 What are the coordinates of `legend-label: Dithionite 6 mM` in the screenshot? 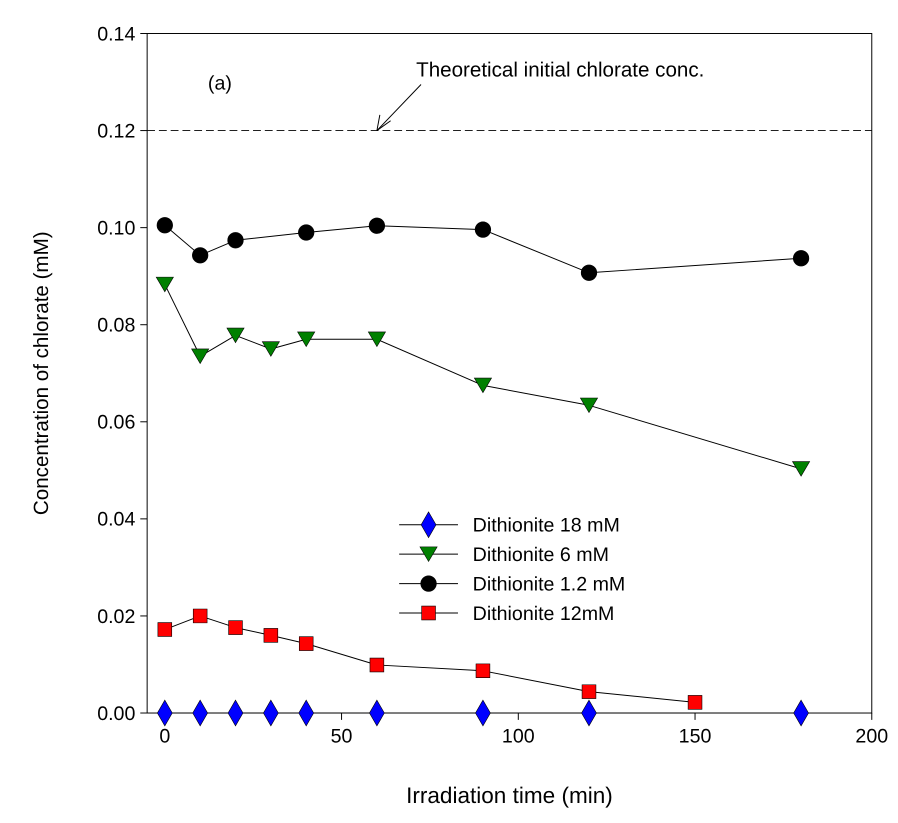 It's located at (540, 555).